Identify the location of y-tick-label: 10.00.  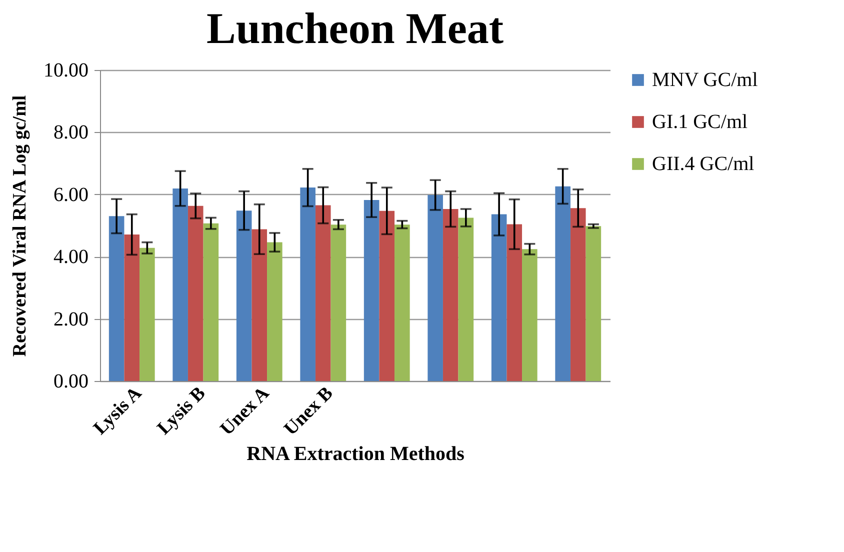
(66, 71).